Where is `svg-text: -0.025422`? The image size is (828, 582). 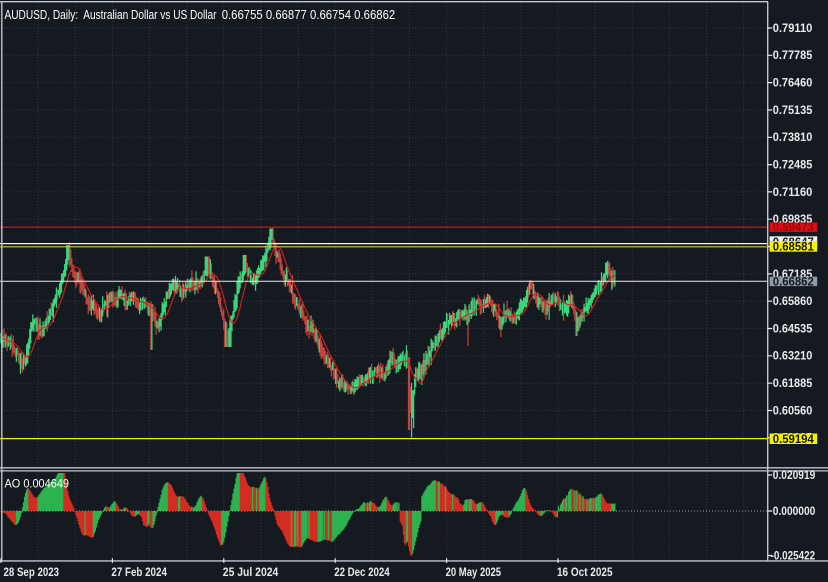
svg-text: -0.025422 is located at coordinates (793, 556).